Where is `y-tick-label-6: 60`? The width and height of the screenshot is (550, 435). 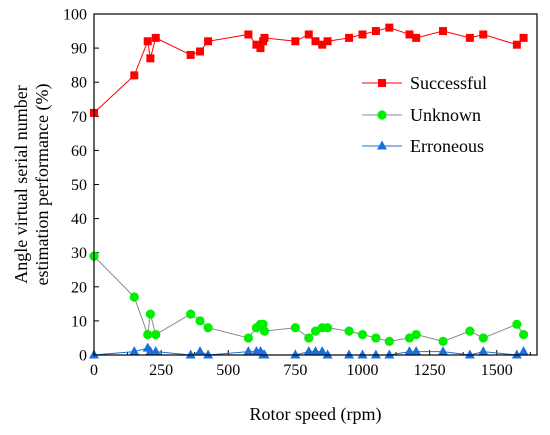
y-tick-label-6: 60 is located at coordinates (79, 151).